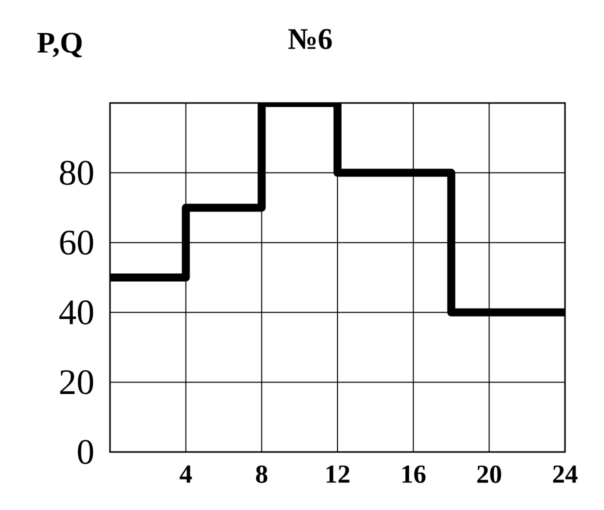 The height and width of the screenshot is (510, 604). I want to click on y-tick-label: 60, so click(77, 242).